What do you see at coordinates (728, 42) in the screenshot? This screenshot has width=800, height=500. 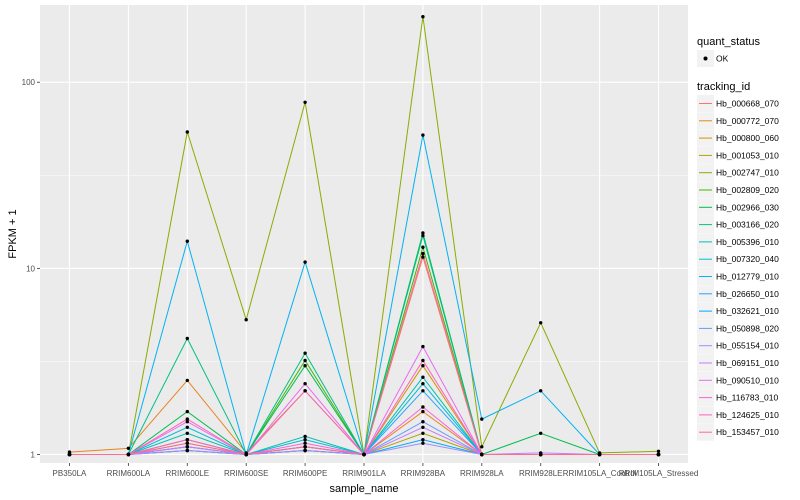 I see `shape-legend-title: quant_status` at bounding box center [728, 42].